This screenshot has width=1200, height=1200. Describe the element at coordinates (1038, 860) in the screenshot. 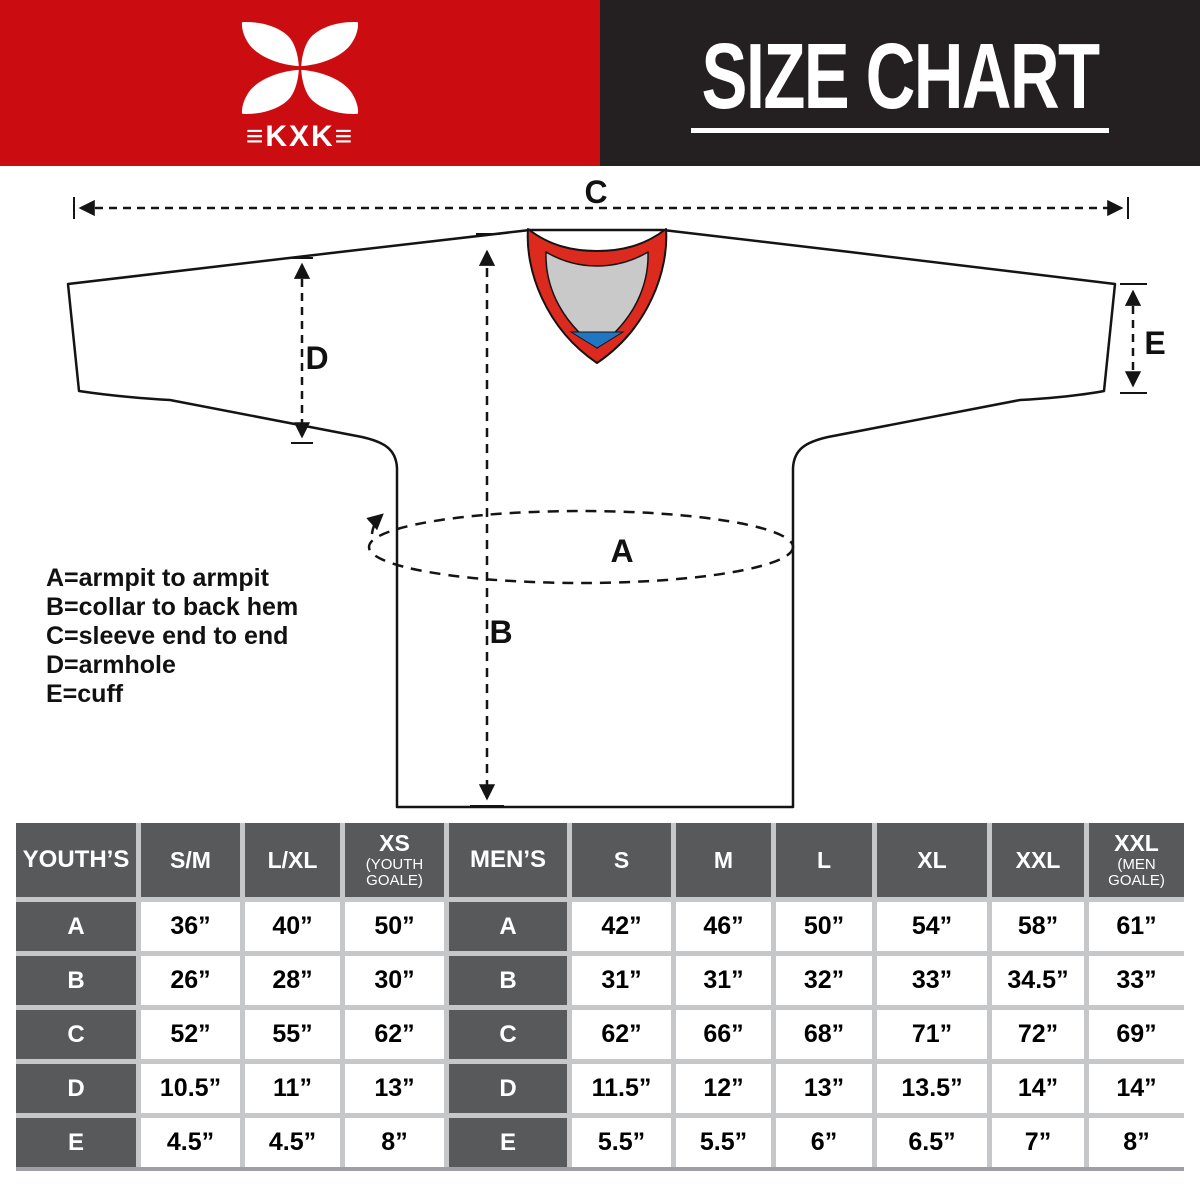

I see `table-size-header: XXL` at that location.